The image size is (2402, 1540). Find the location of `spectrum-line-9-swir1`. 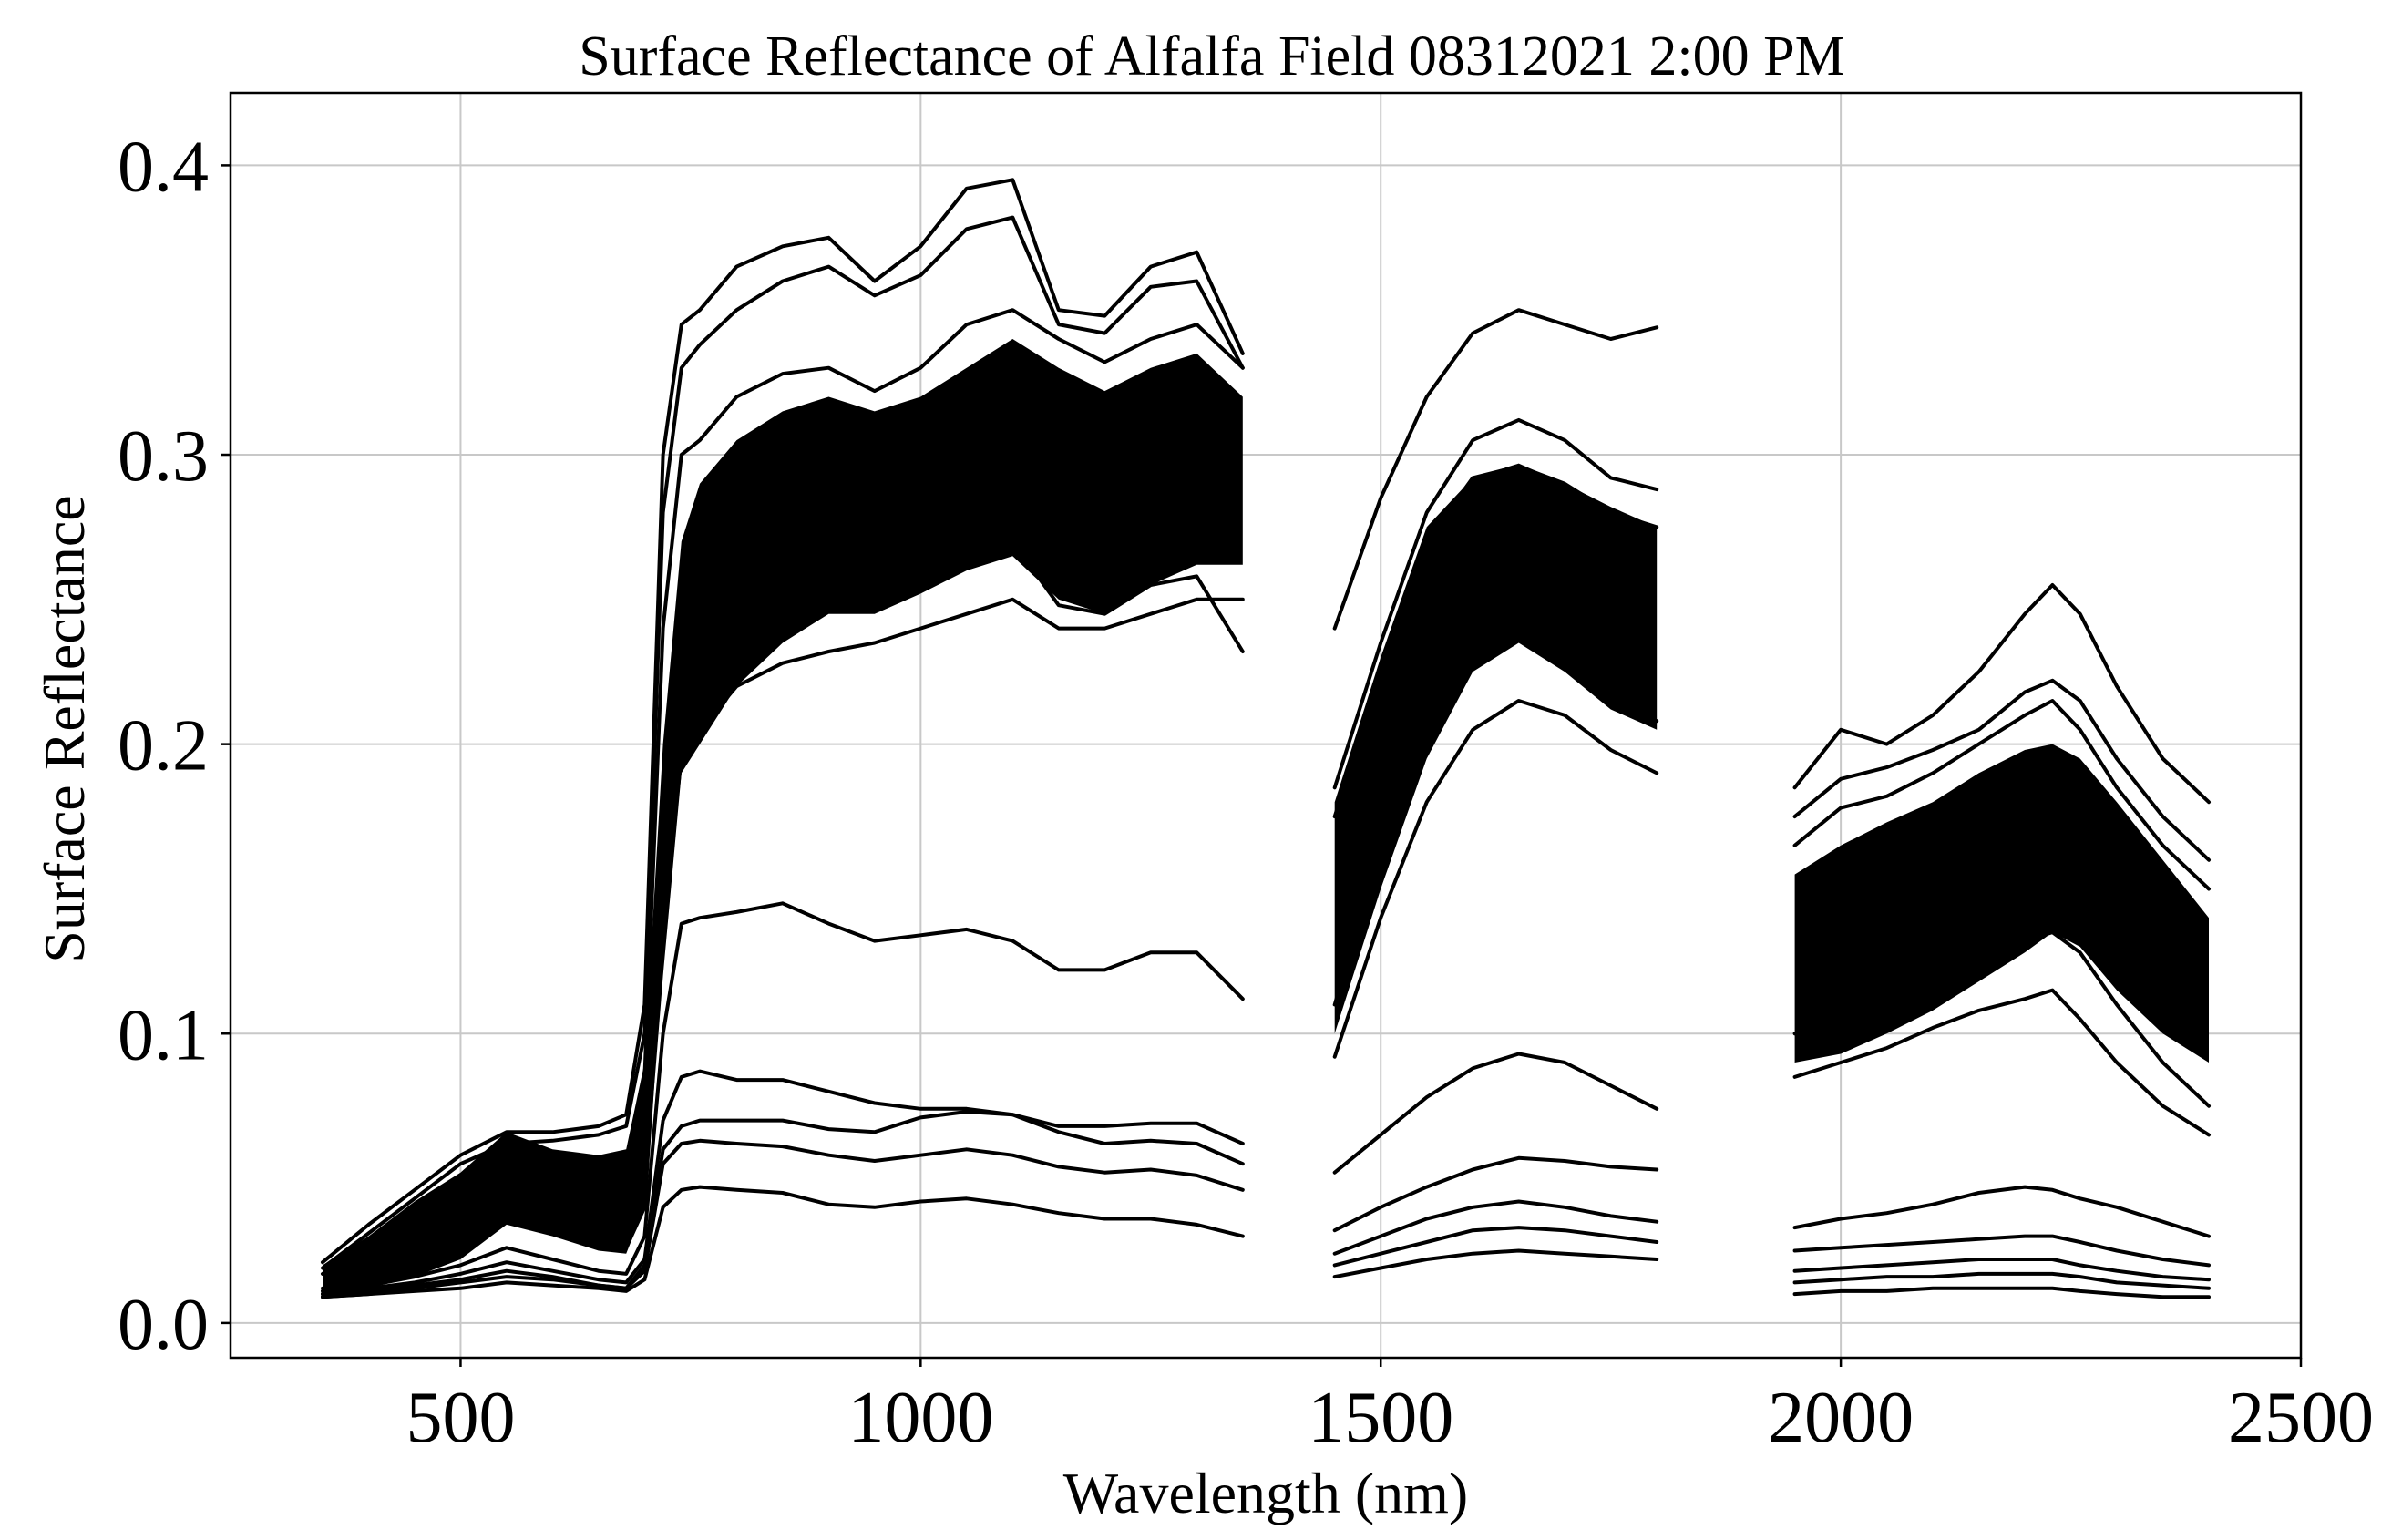

spectrum-line-9-swir1 is located at coordinates (1496, 1247).